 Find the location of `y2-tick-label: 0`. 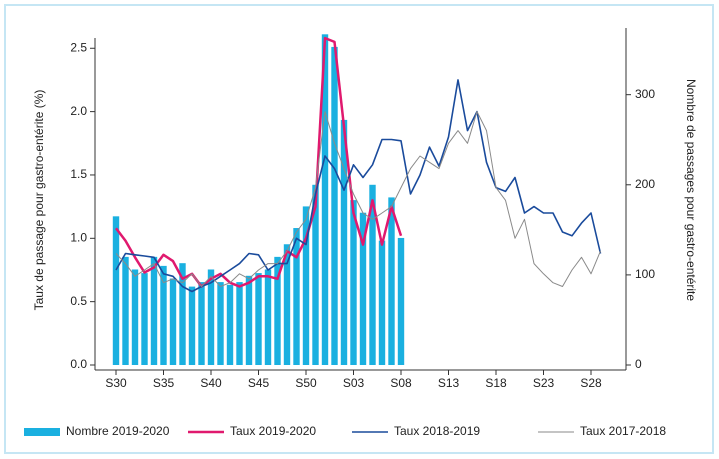

y2-tick-label: 0 is located at coordinates (638, 364).